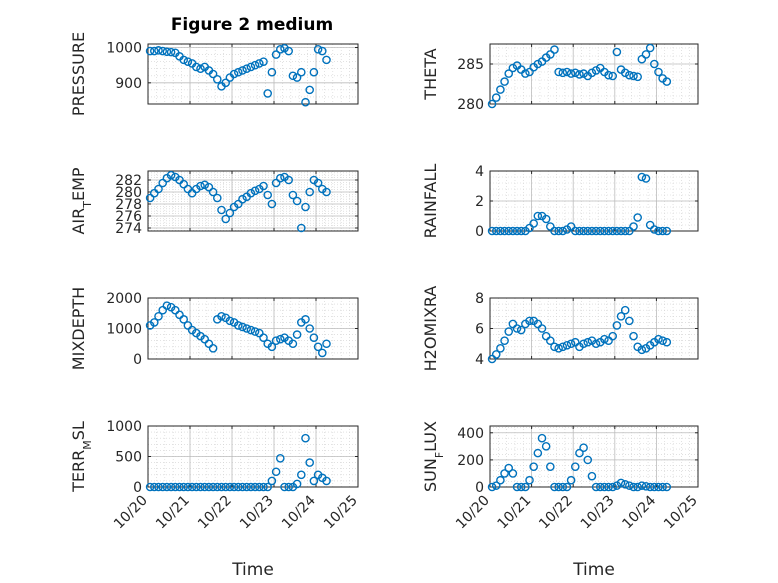  I want to click on y-tick-label: 0, so click(479, 488).